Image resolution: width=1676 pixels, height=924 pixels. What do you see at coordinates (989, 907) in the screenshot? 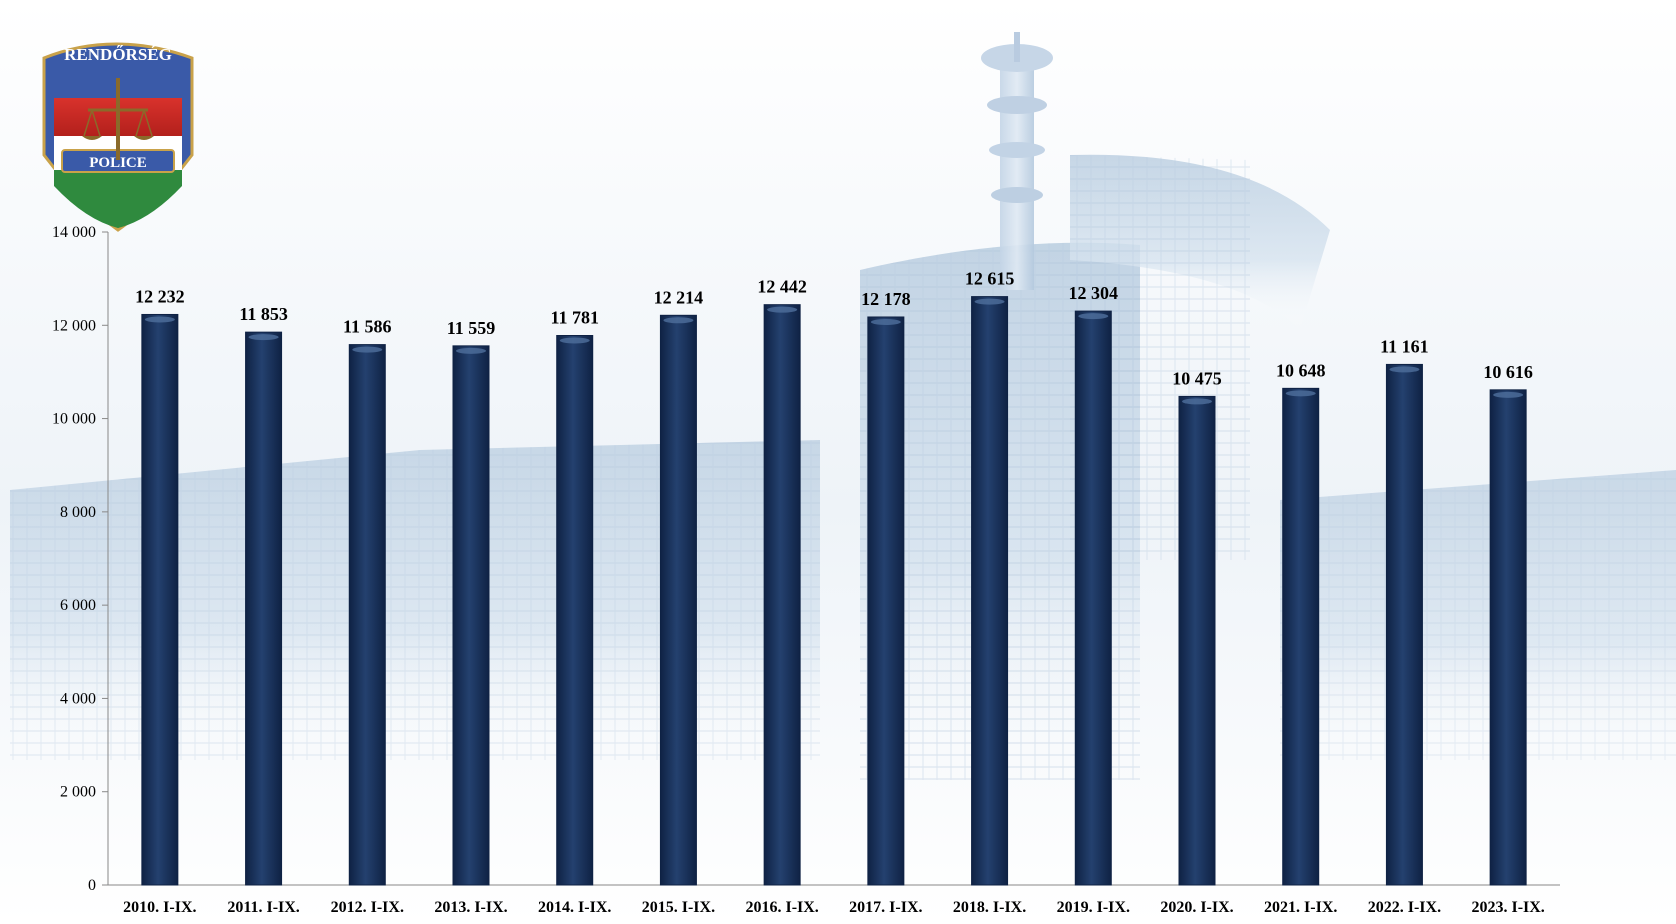
I see `x-category-label: 2018. I-IX.` at bounding box center [989, 907].